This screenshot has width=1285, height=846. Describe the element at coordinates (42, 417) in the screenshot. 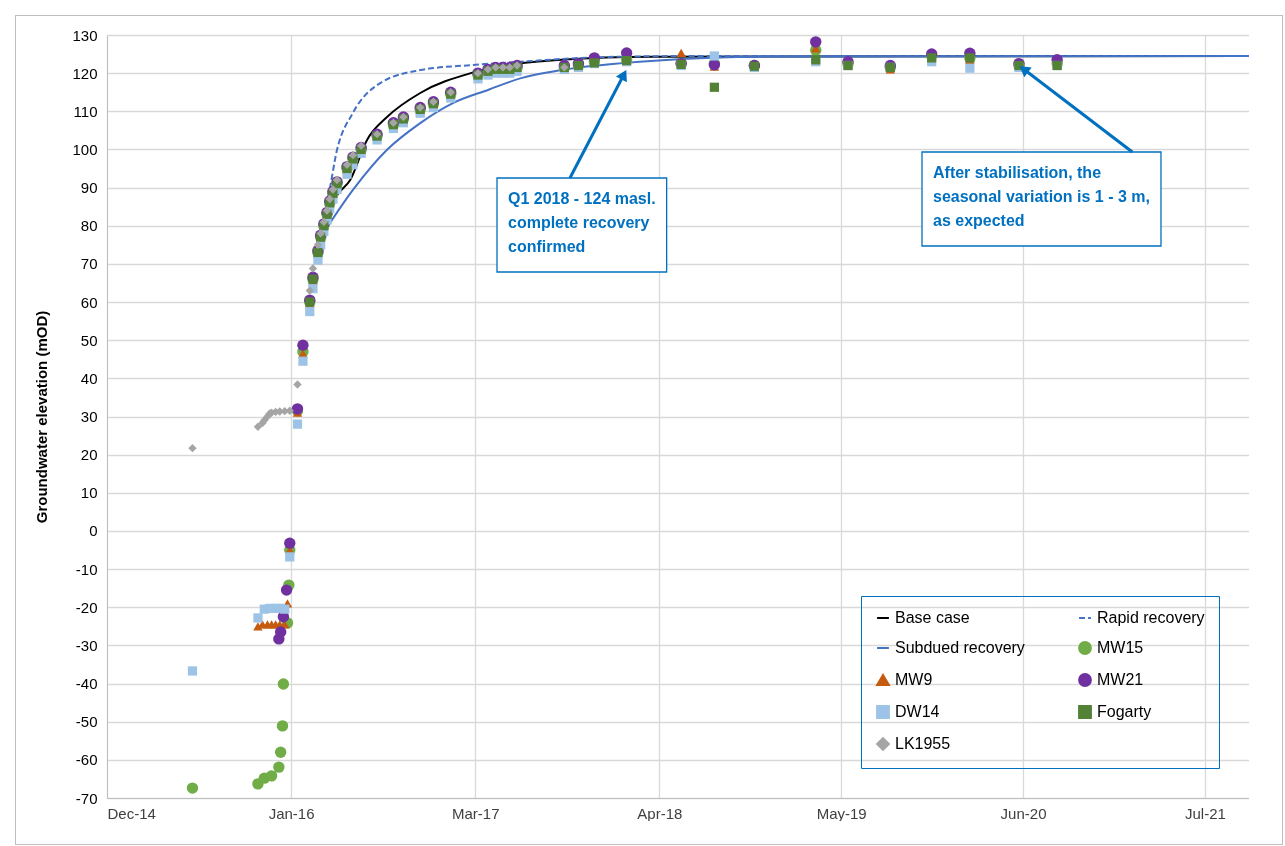

I see `y-axis-title: Groundwater elevation (mOD)` at that location.